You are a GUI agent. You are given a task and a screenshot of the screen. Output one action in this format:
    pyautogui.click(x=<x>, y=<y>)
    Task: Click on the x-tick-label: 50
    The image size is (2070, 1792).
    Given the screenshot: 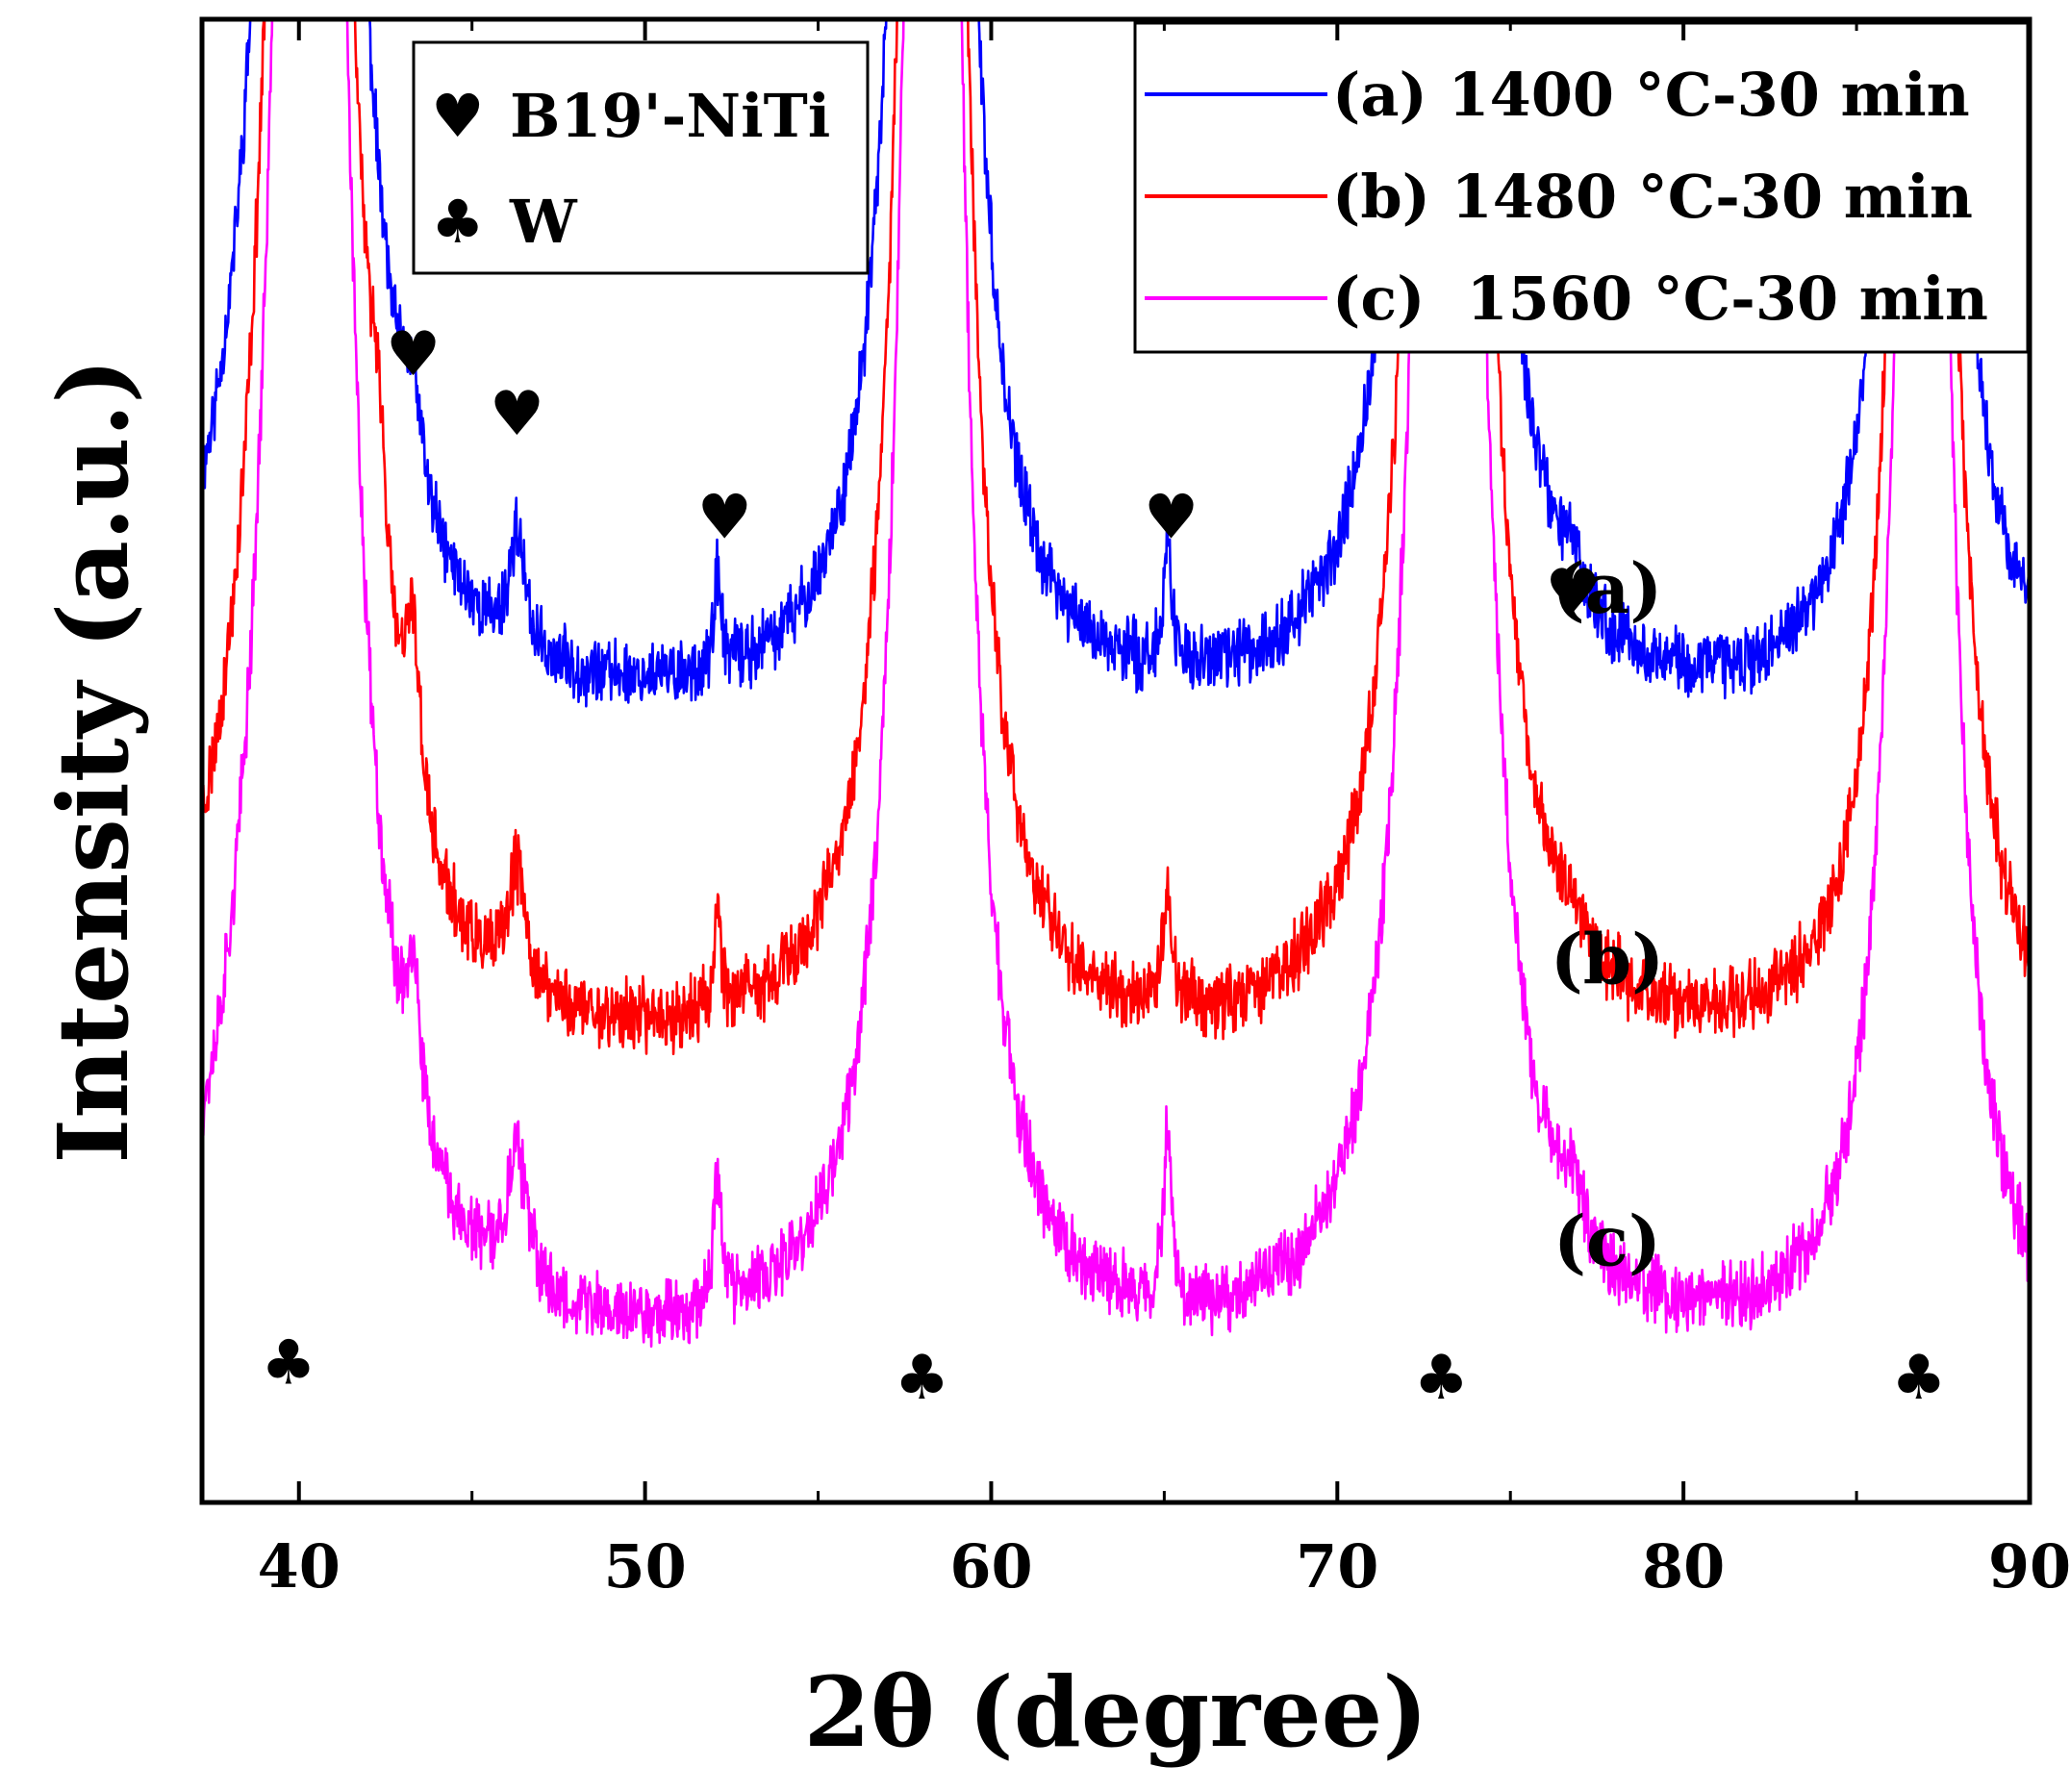 What is the action you would take?
    pyautogui.click(x=645, y=1567)
    